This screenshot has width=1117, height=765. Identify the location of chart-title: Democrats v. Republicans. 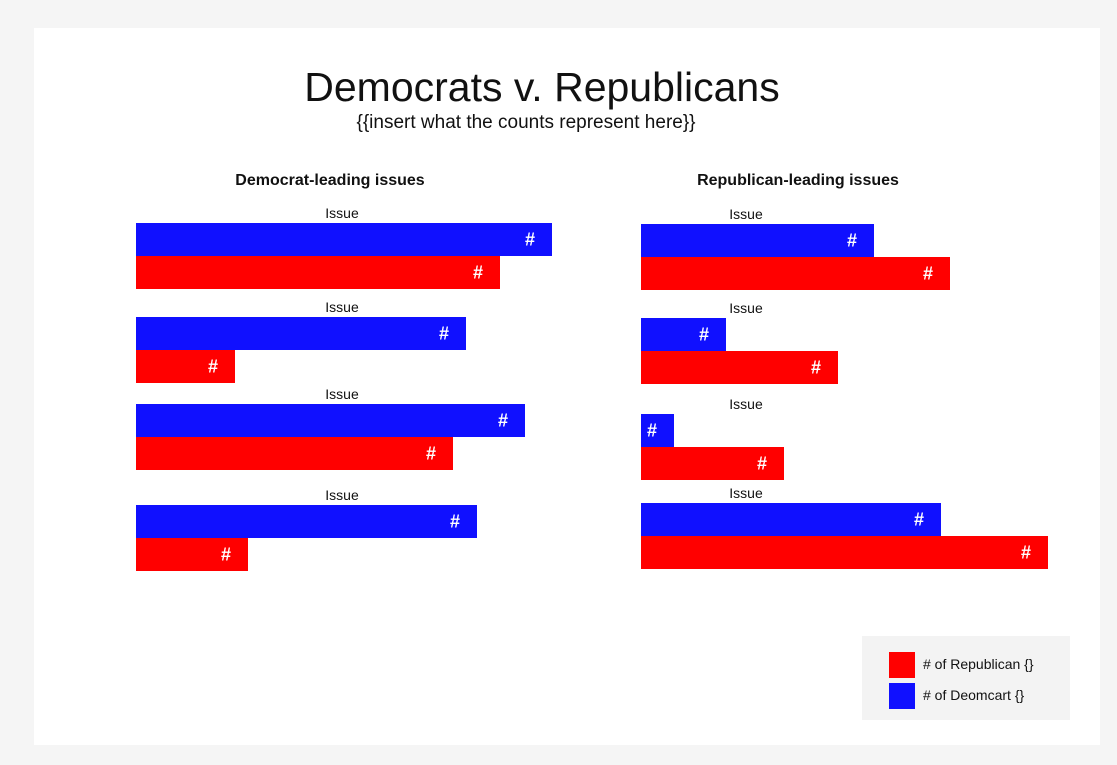
(542, 87).